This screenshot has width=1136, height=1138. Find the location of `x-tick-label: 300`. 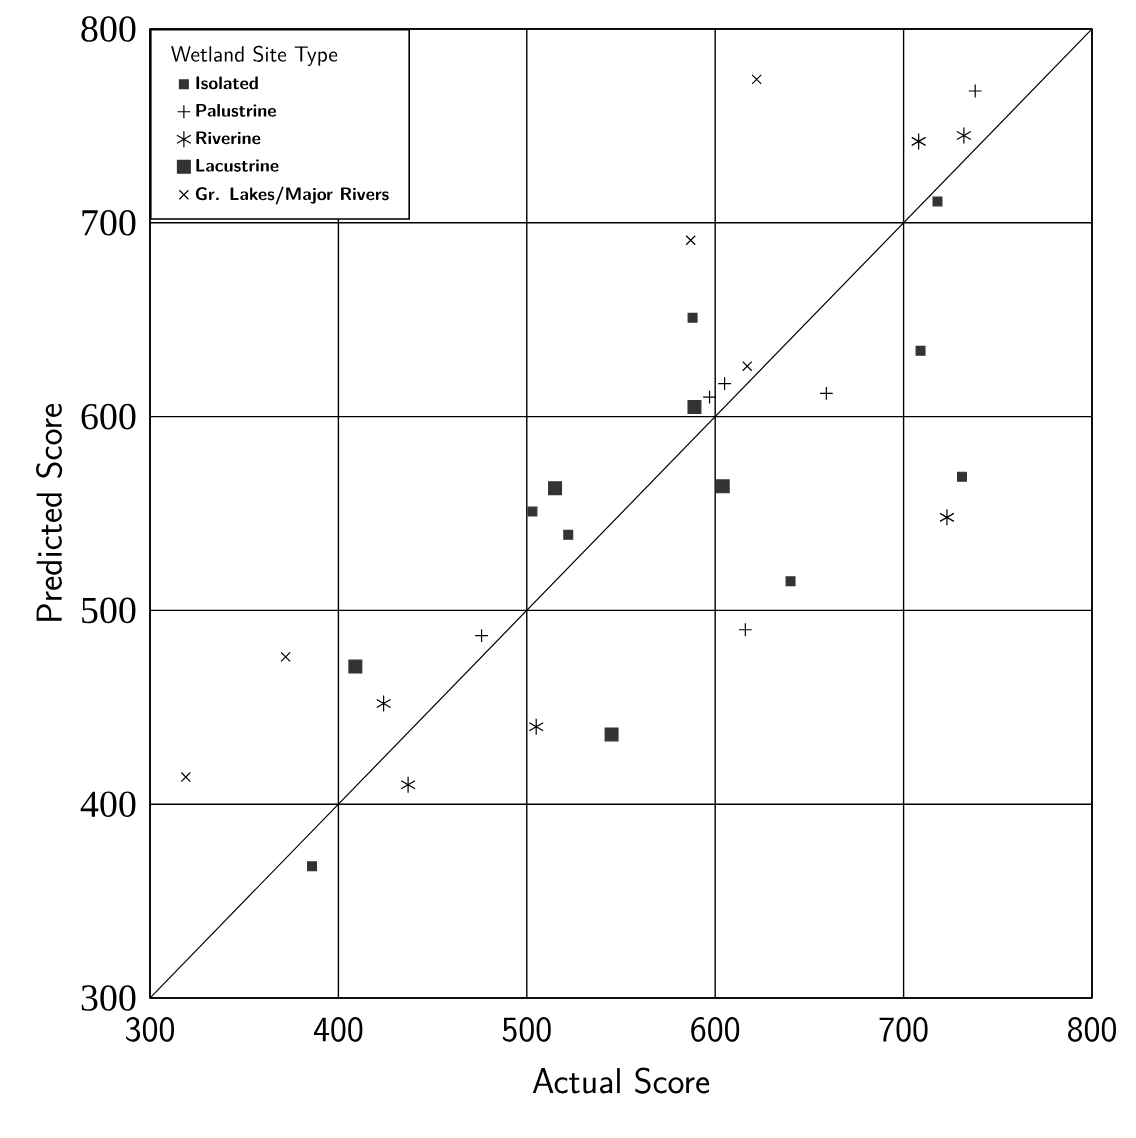

x-tick-label: 300 is located at coordinates (150, 1029).